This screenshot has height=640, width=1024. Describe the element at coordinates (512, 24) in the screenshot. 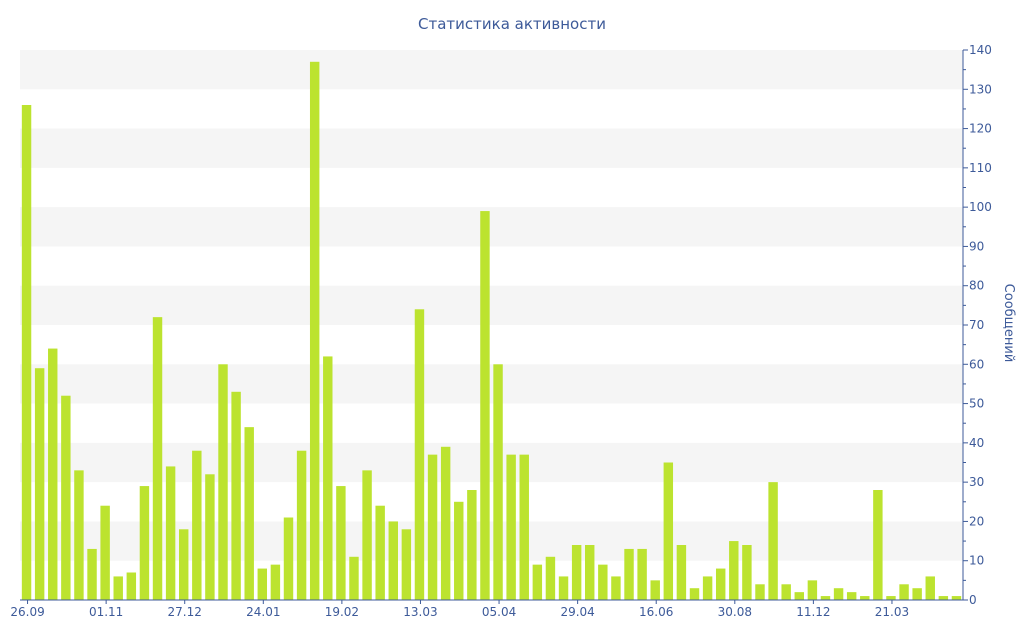

I see `chart-title: Статистика активности` at that location.